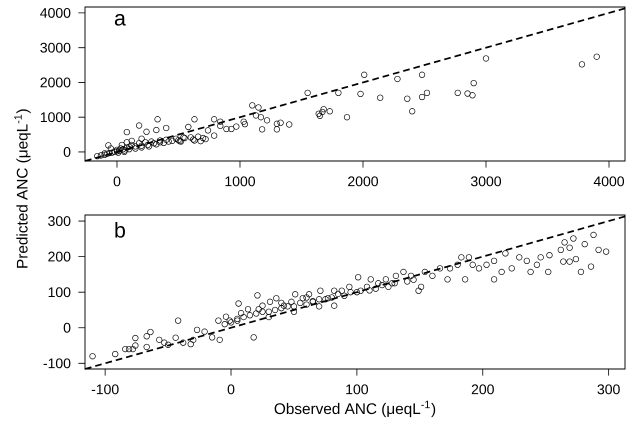 The height and width of the screenshot is (433, 640). I want to click on y-tick-label: 2000, so click(55, 82).